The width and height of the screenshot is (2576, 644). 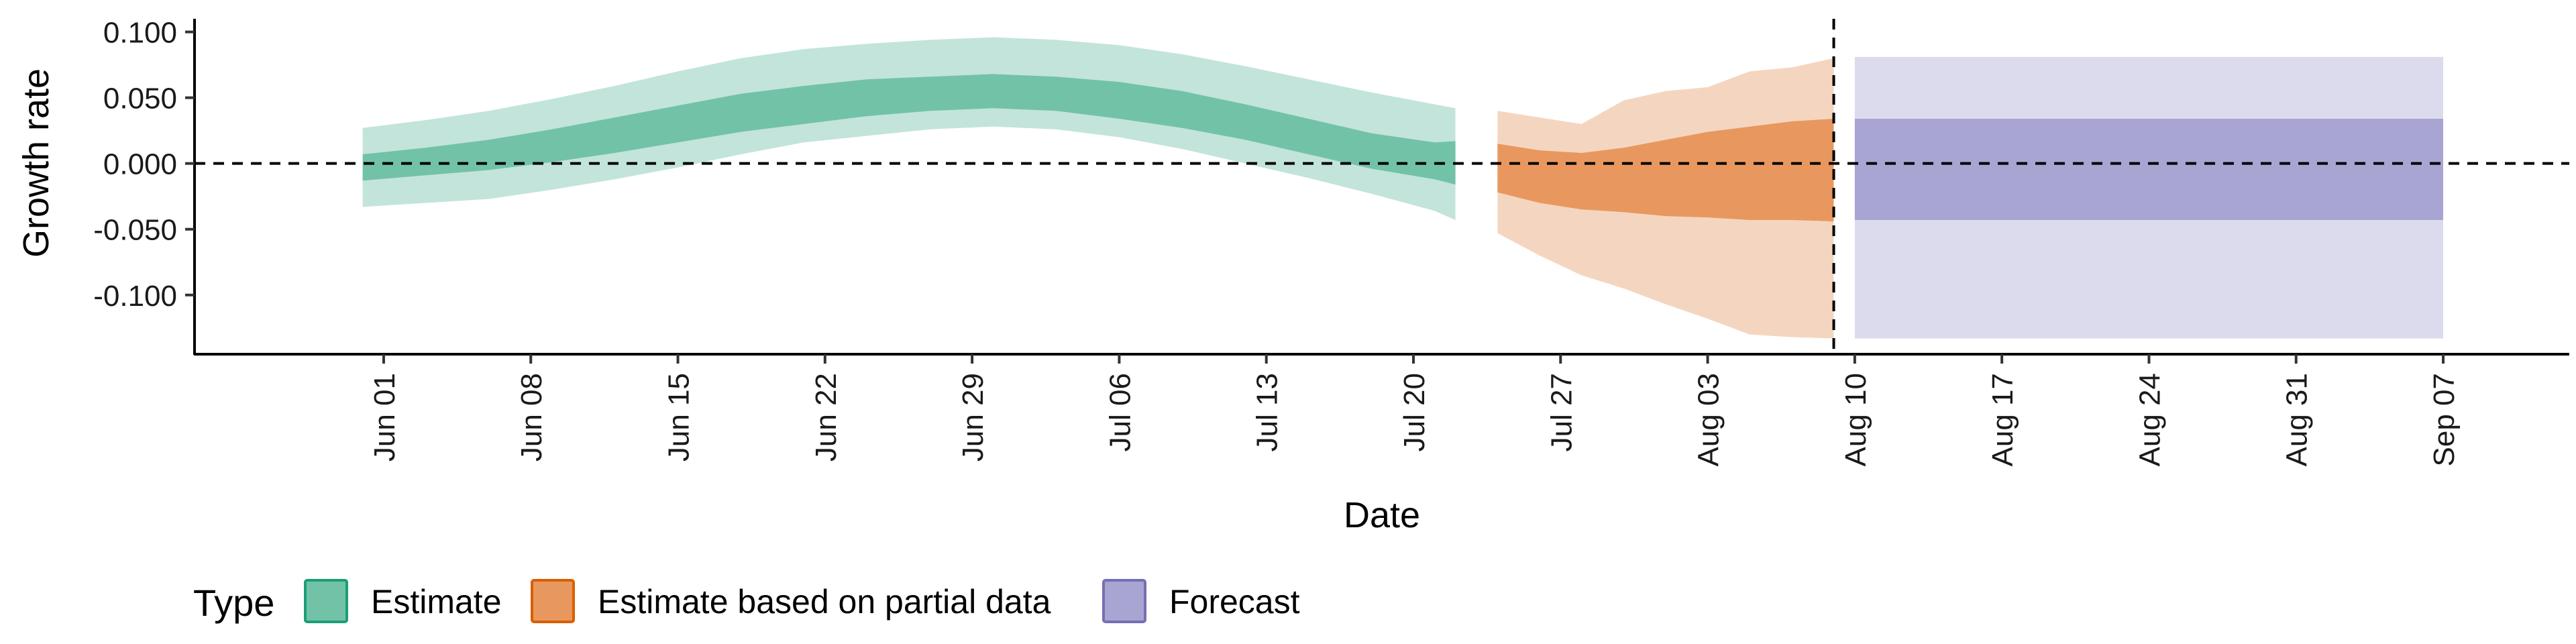 I want to click on x-tick-label: Jul 06, so click(x=1120, y=412).